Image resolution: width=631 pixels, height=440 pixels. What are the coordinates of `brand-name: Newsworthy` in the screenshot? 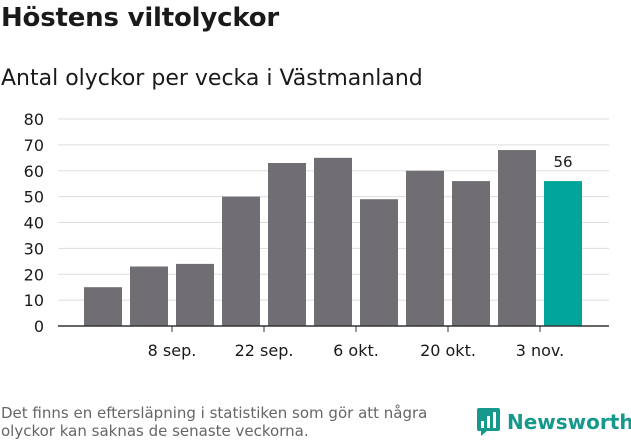 It's located at (569, 422).